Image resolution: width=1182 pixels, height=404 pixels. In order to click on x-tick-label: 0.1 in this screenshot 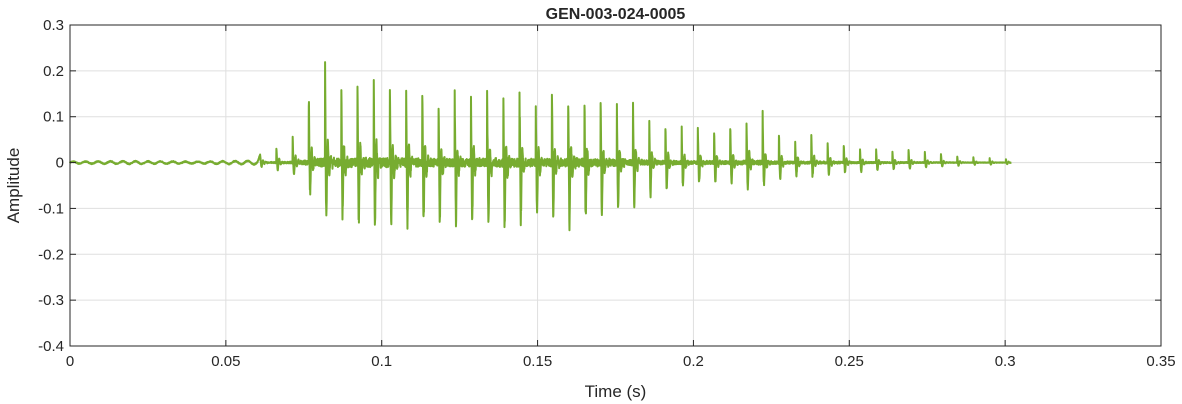, I will do `click(381, 361)`.